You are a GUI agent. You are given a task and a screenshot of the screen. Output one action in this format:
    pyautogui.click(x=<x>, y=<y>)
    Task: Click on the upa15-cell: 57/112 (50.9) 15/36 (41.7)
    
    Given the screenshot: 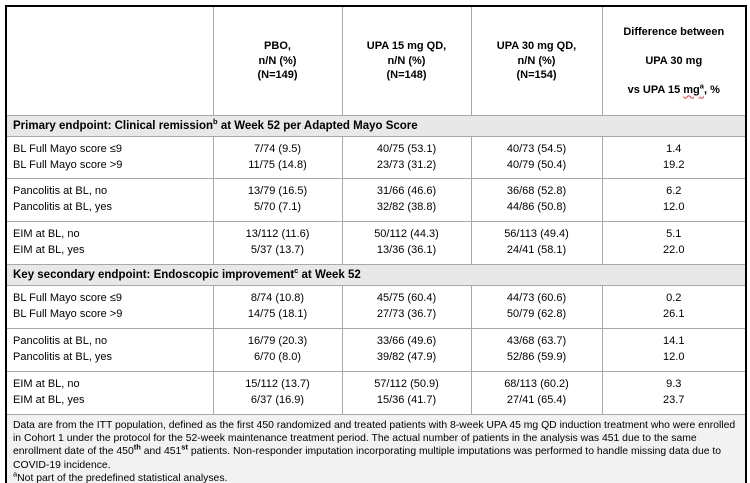 What is the action you would take?
    pyautogui.click(x=406, y=392)
    